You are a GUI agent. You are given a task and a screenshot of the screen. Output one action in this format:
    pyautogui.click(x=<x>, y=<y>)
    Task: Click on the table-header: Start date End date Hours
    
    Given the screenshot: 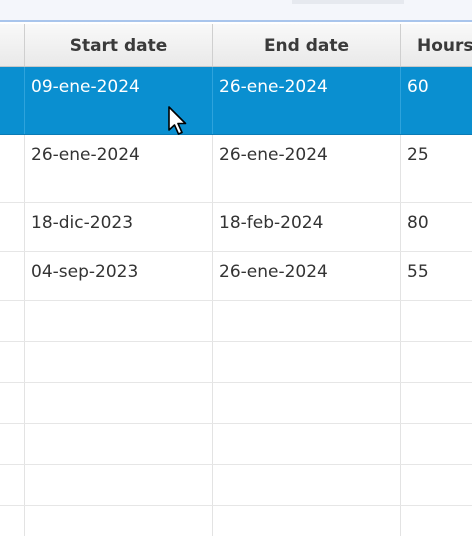 What is the action you would take?
    pyautogui.click(x=236, y=45)
    